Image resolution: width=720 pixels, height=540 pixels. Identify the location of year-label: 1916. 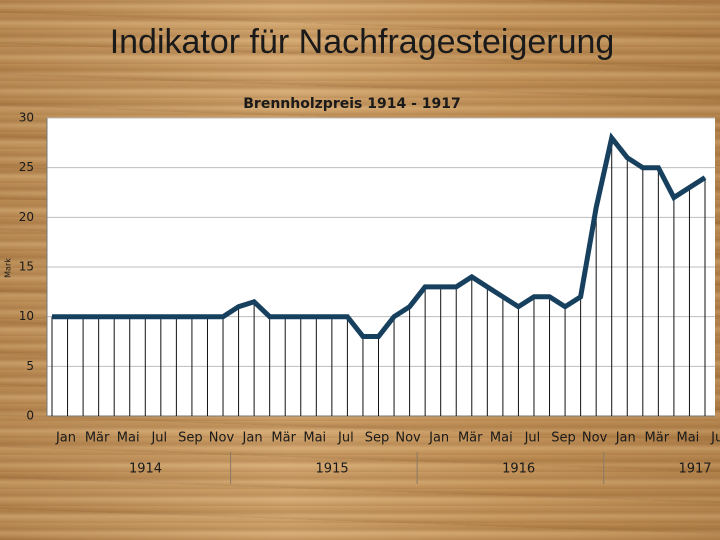
(518, 469).